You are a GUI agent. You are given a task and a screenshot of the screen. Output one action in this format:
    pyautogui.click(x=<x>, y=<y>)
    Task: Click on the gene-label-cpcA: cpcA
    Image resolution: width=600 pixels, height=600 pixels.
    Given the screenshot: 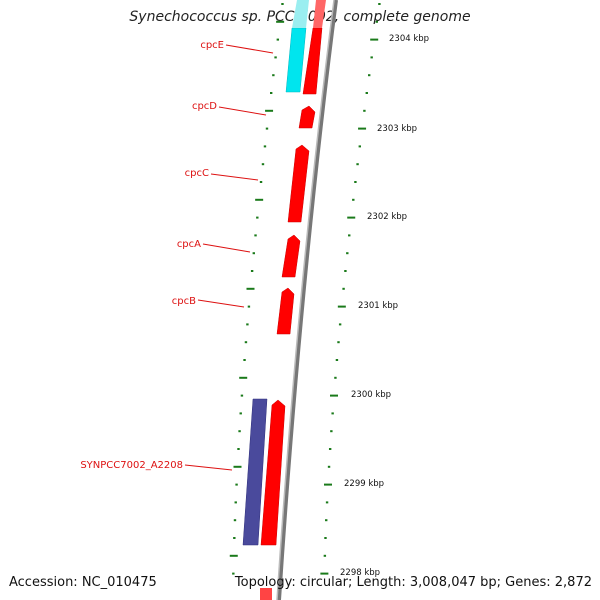 What is the action you would take?
    pyautogui.click(x=189, y=244)
    